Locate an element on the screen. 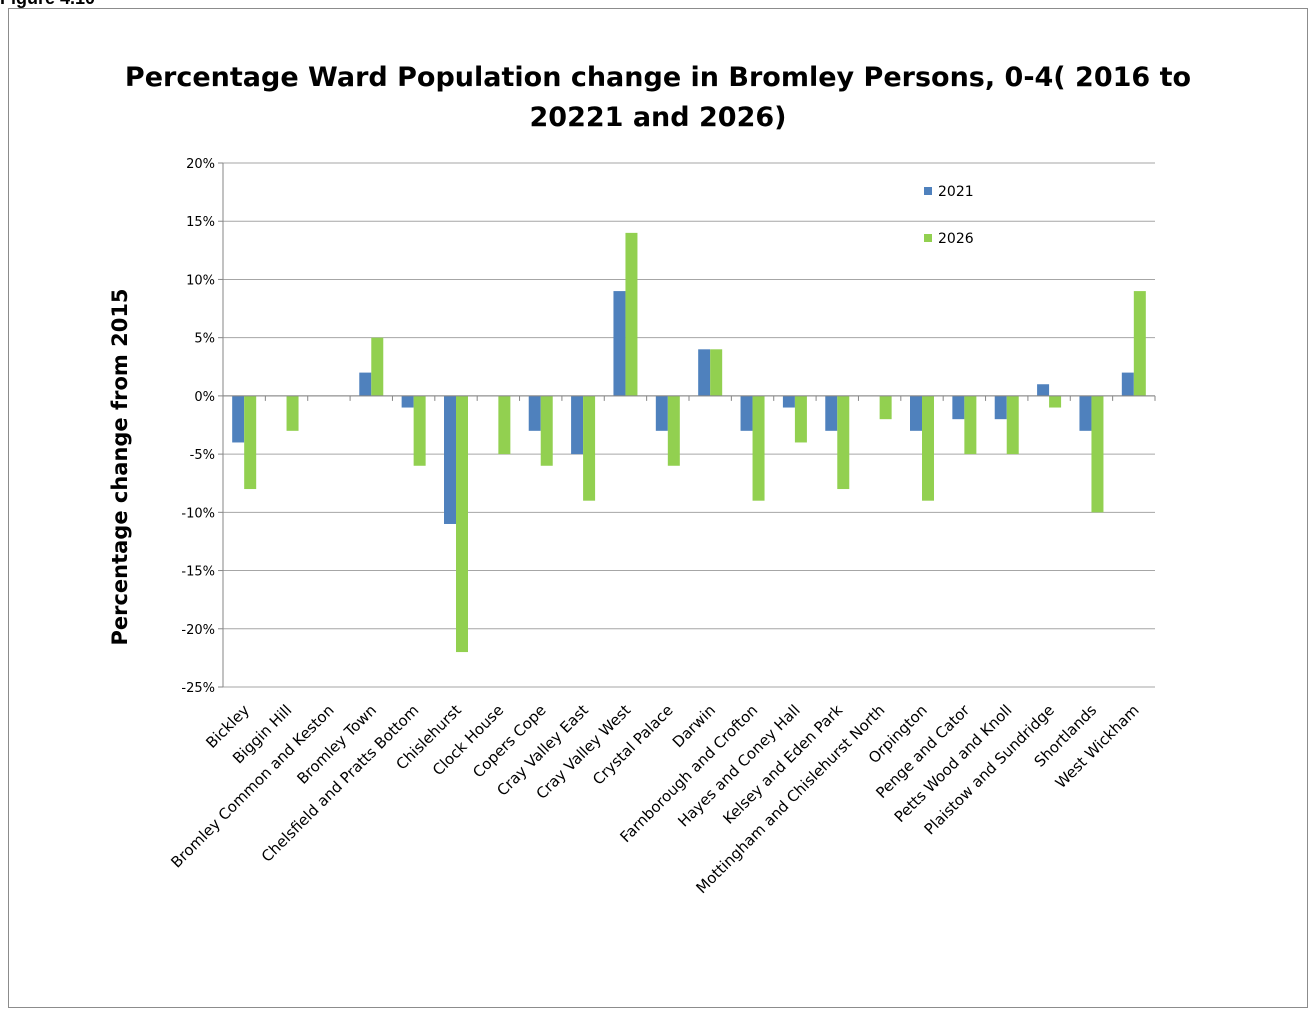  y-tick-label: 0% is located at coordinates (204, 397).